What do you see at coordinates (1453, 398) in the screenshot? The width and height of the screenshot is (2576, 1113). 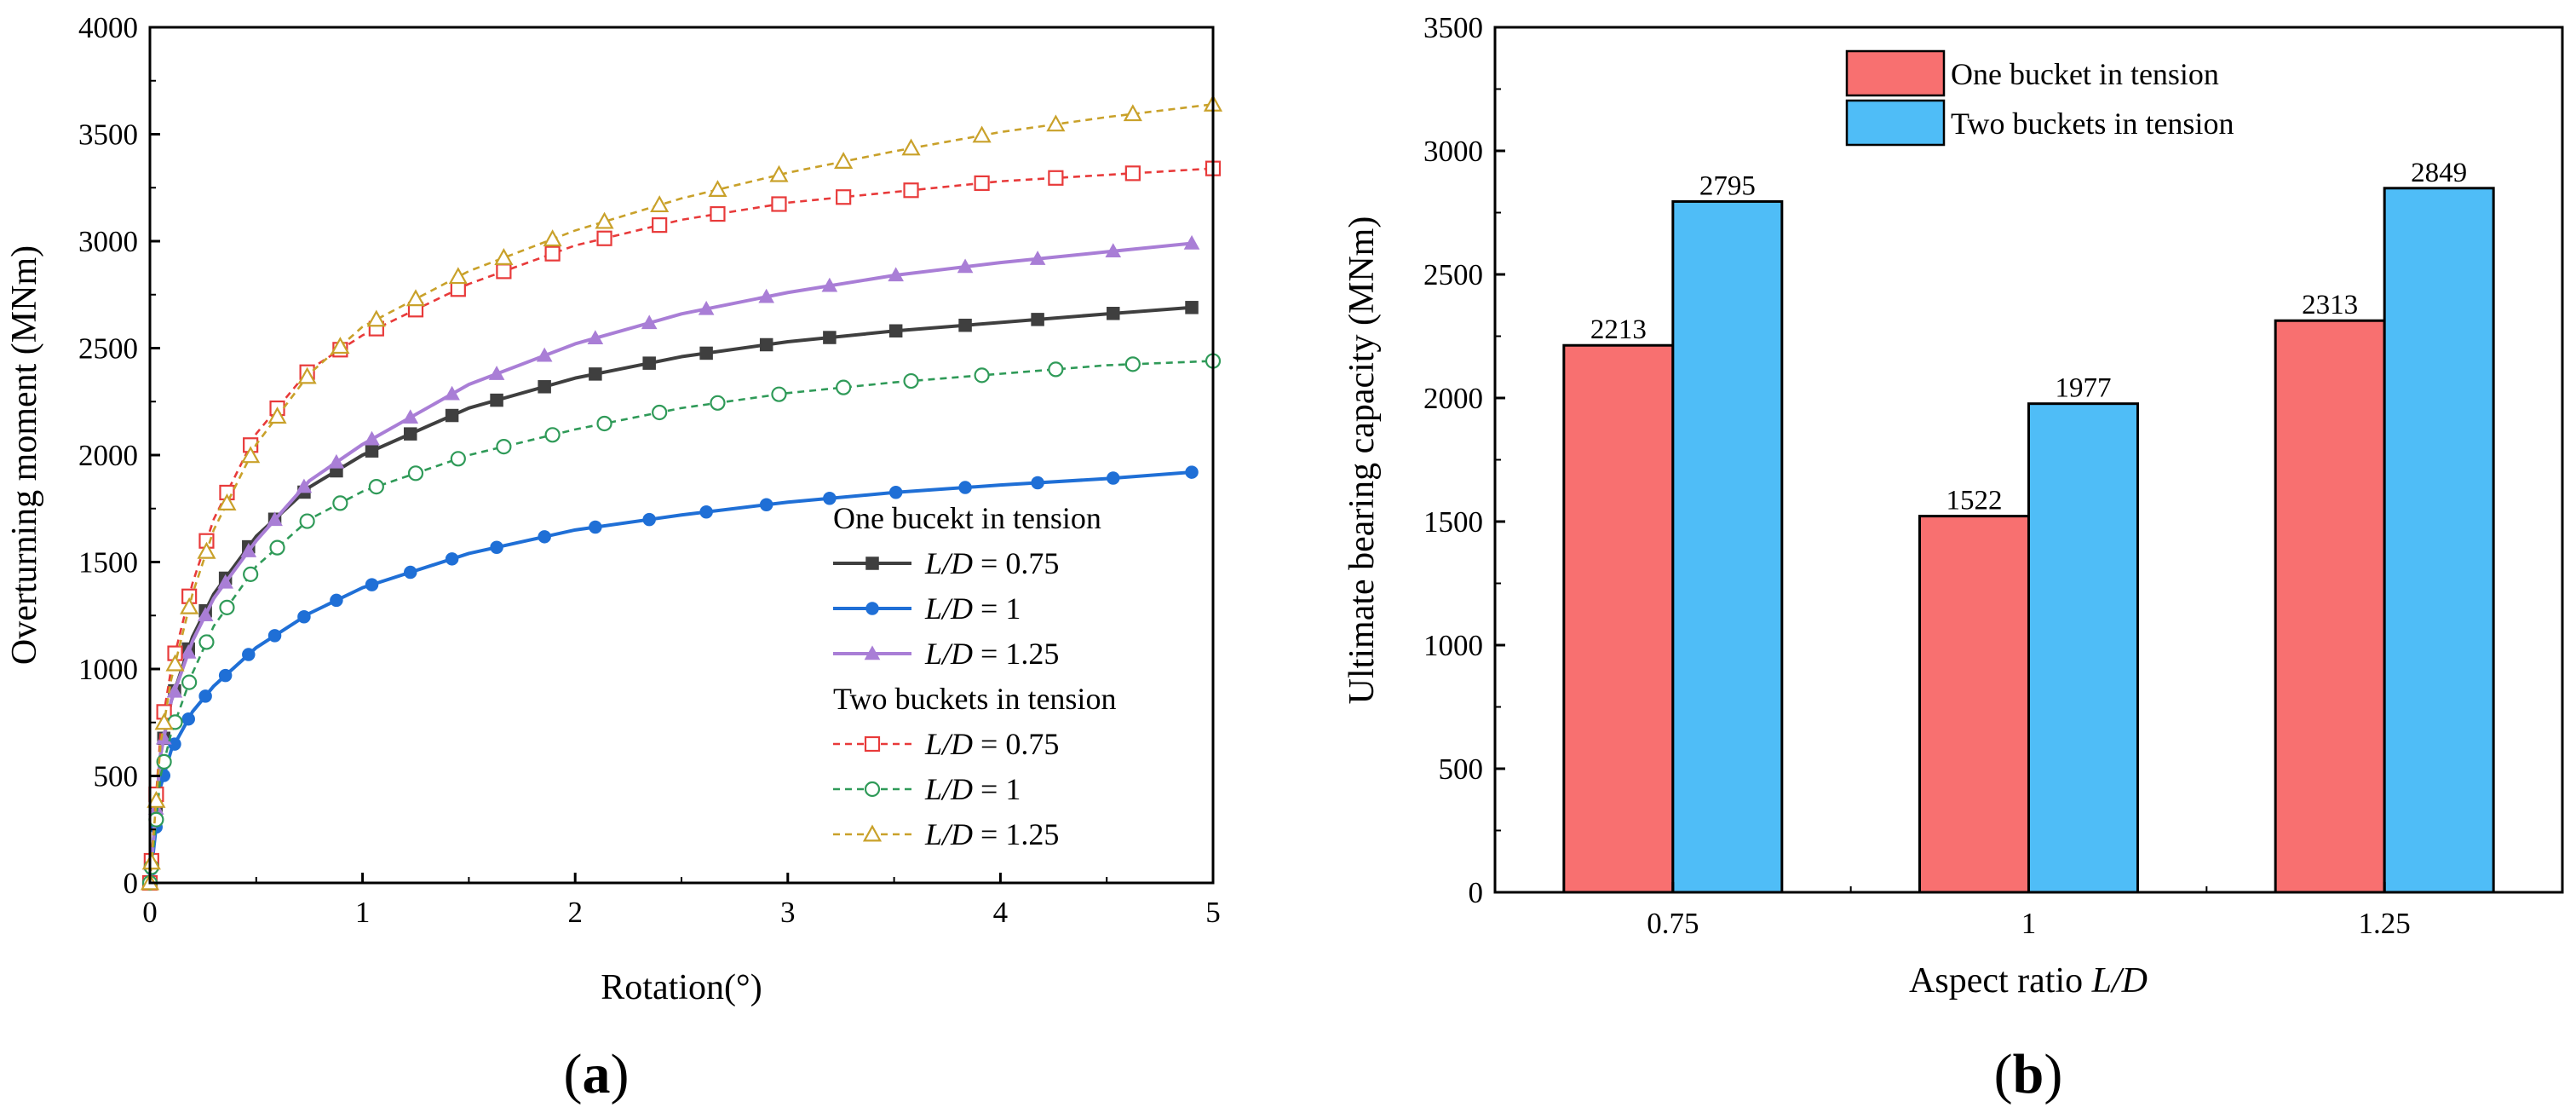 I see `y-tick-label: 2000` at bounding box center [1453, 398].